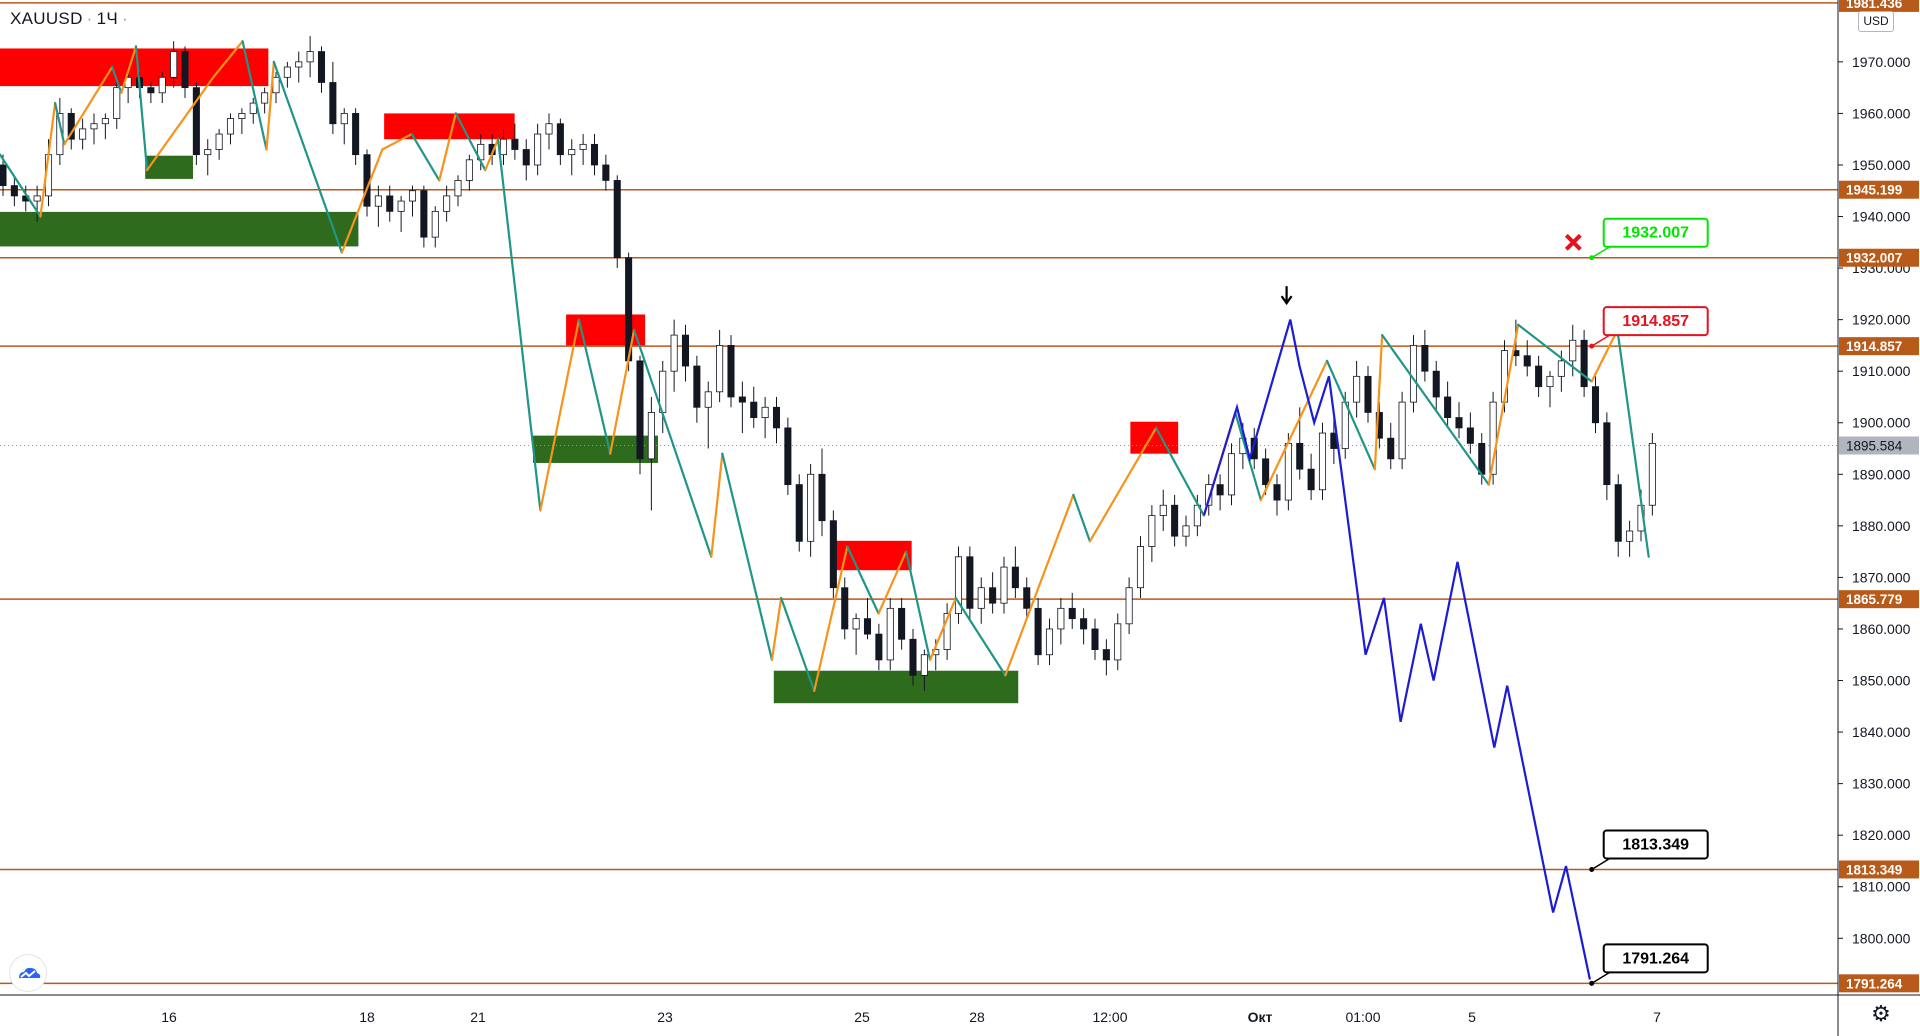 The height and width of the screenshot is (1036, 1920). Describe the element at coordinates (1881, 681) in the screenshot. I see `price-tick-label: 1850.000` at that location.